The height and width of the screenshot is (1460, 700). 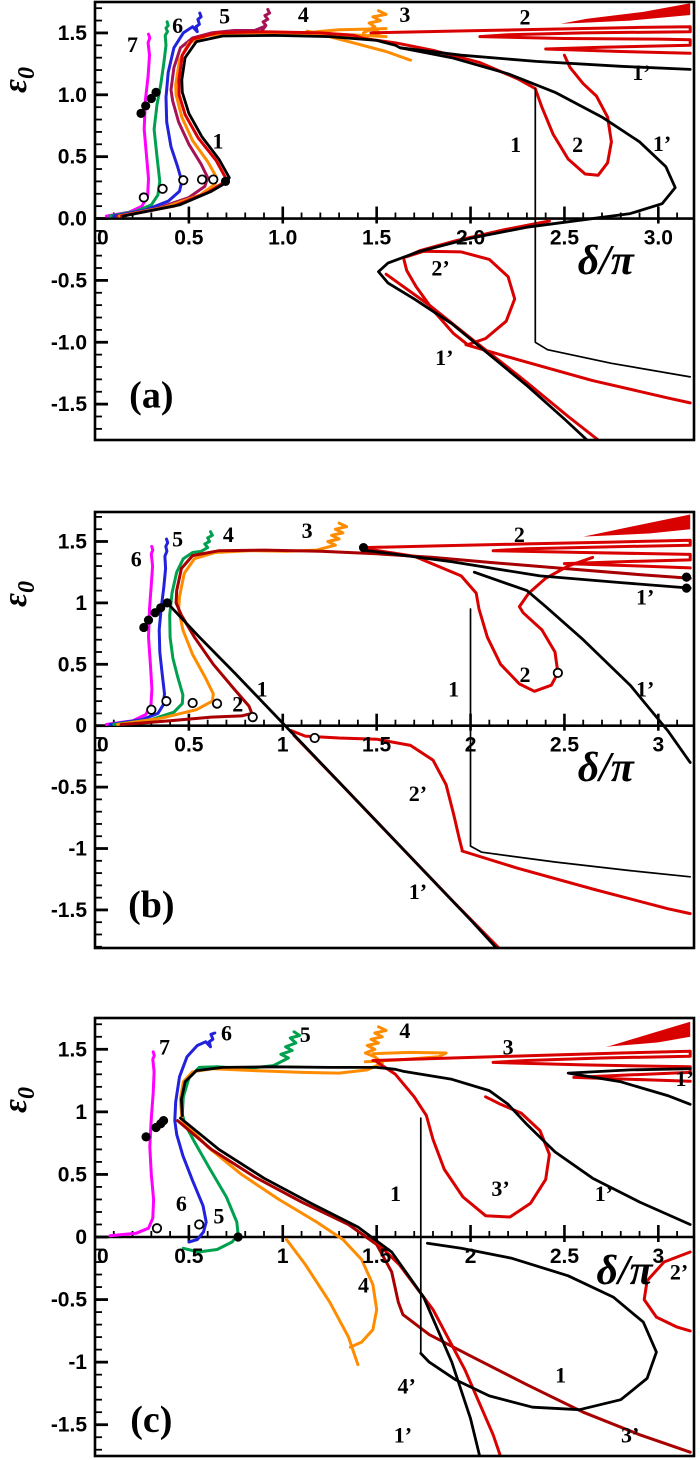 What do you see at coordinates (103, 745) in the screenshot?
I see `x-tick-label: 0` at bounding box center [103, 745].